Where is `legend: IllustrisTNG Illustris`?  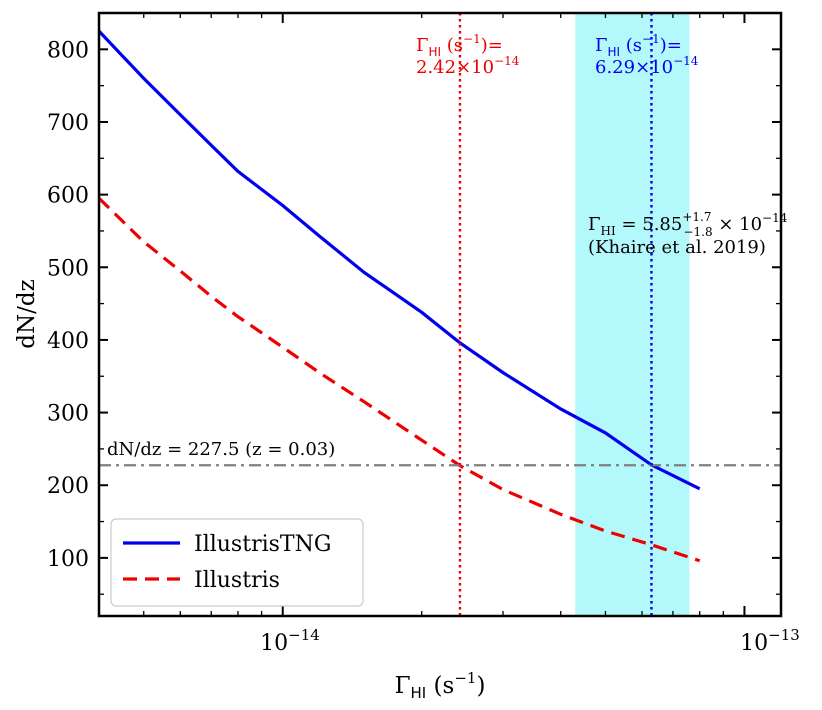
legend: IllustrisTNG Illustris is located at coordinates (237, 562).